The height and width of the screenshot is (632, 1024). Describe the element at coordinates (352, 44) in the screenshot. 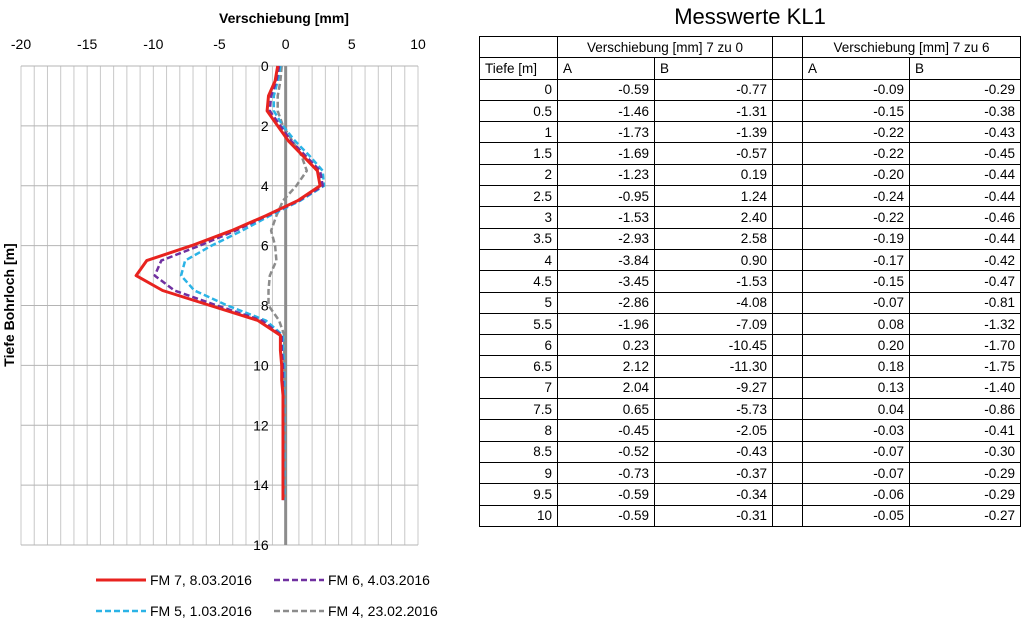

I see `x-tick-label: 5` at that location.